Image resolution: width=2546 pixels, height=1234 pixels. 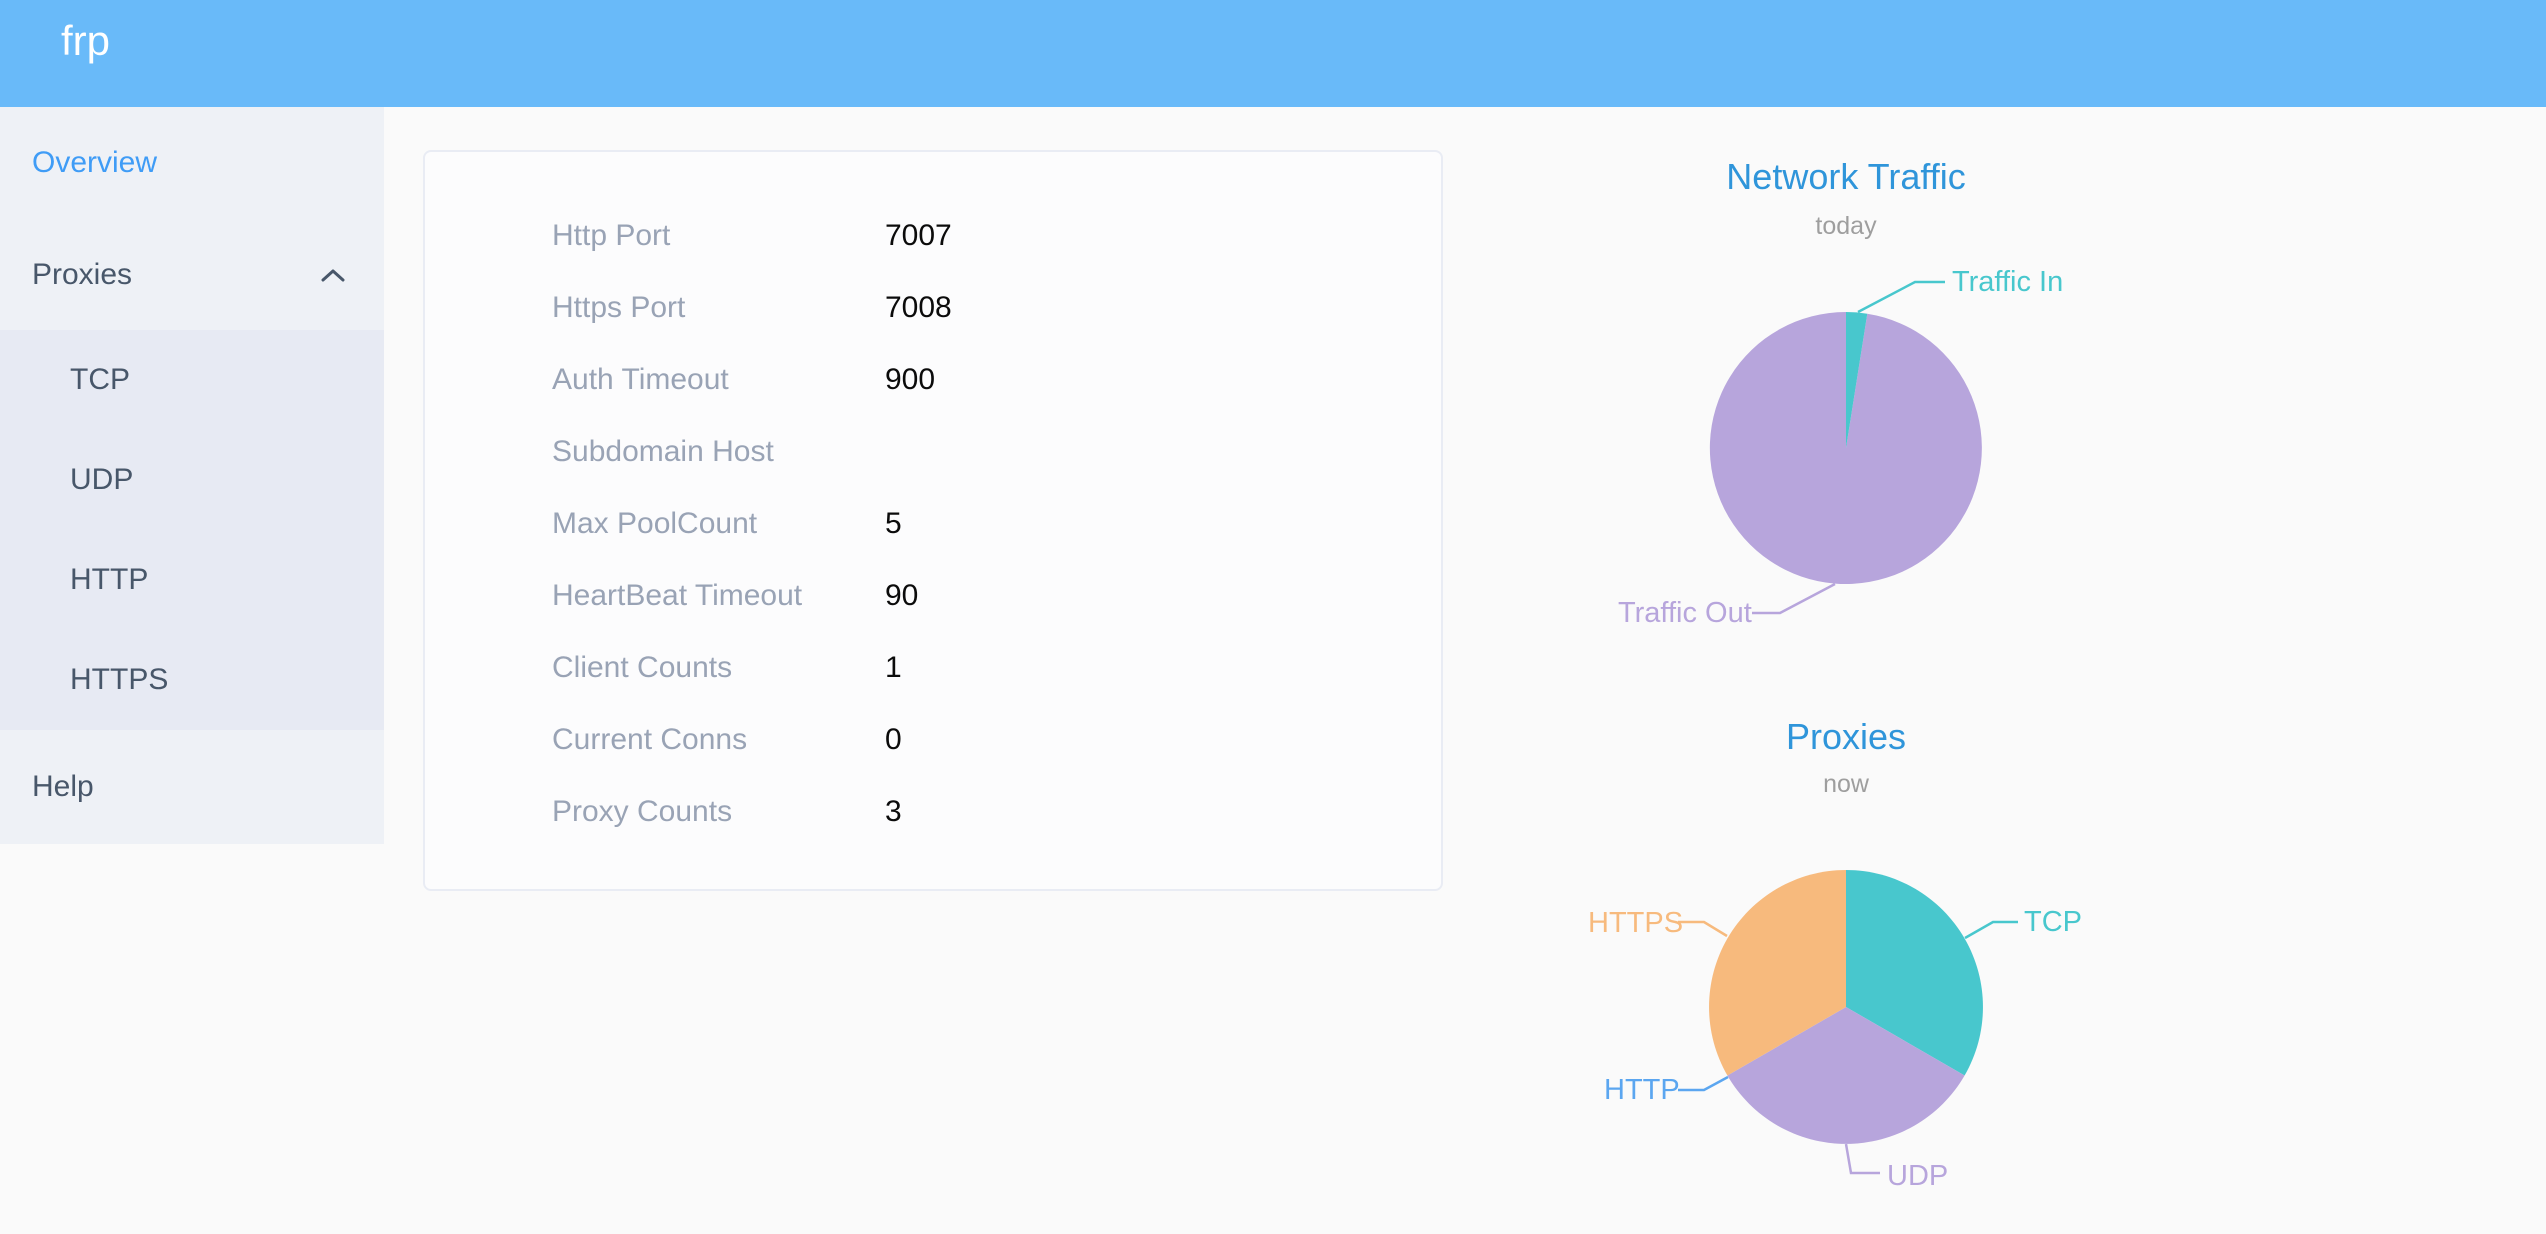 I want to click on network-traffic-chart-subtitle: today, so click(x=1846, y=226).